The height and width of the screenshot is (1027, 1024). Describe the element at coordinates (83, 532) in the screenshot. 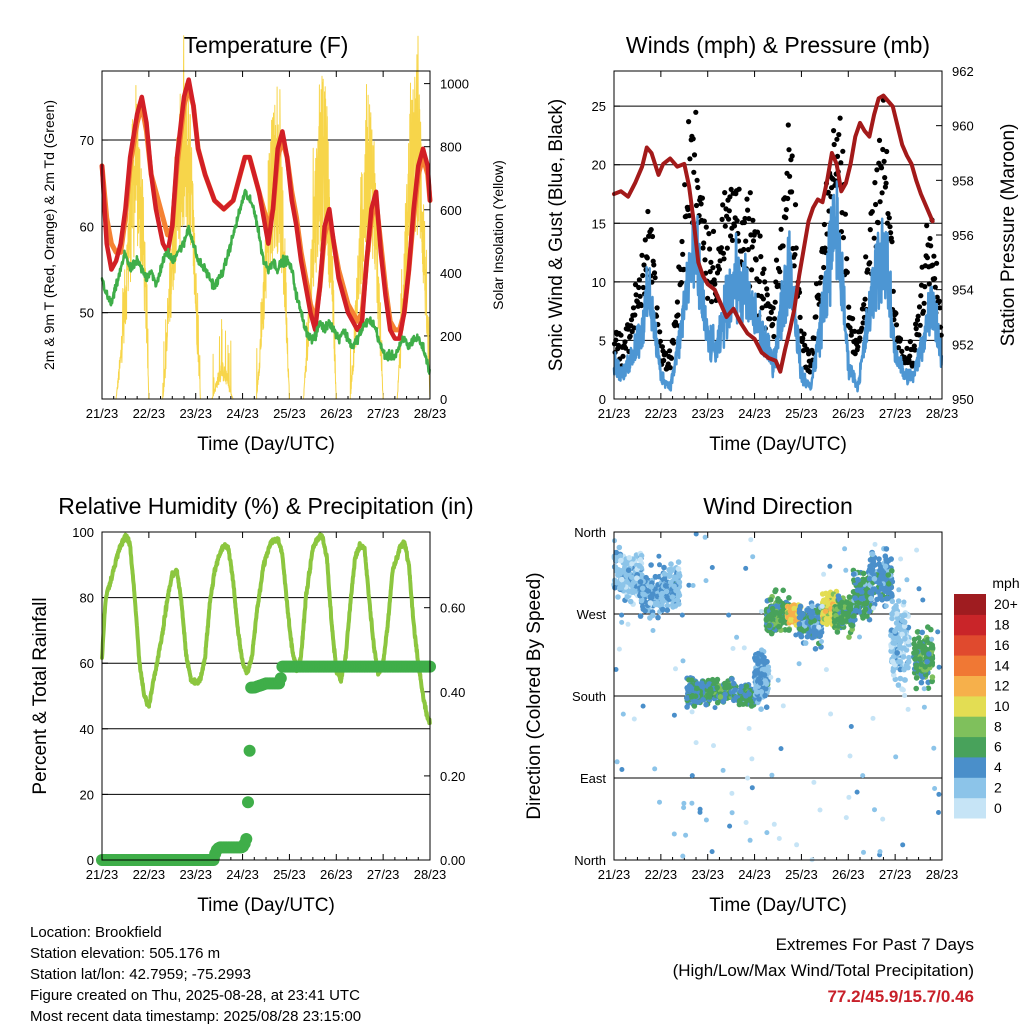

I see `y-tick-label: 100` at that location.